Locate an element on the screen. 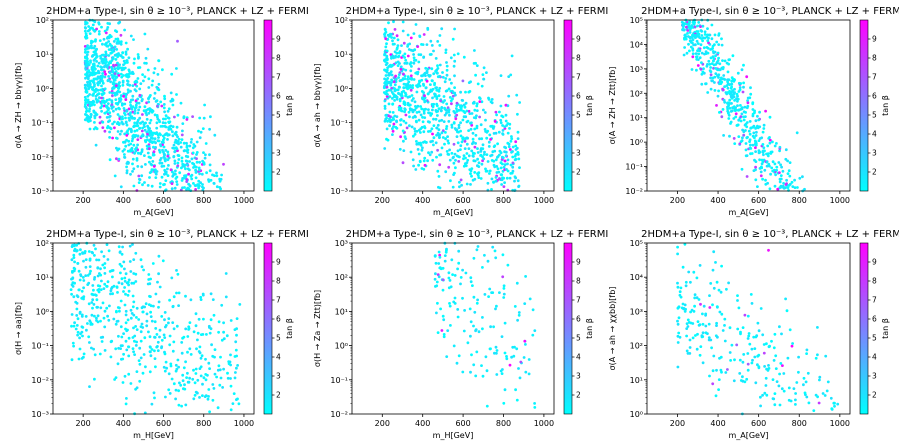 This screenshot has height=445, width=899. colorbar-tick-label: 7 is located at coordinates (874, 77).